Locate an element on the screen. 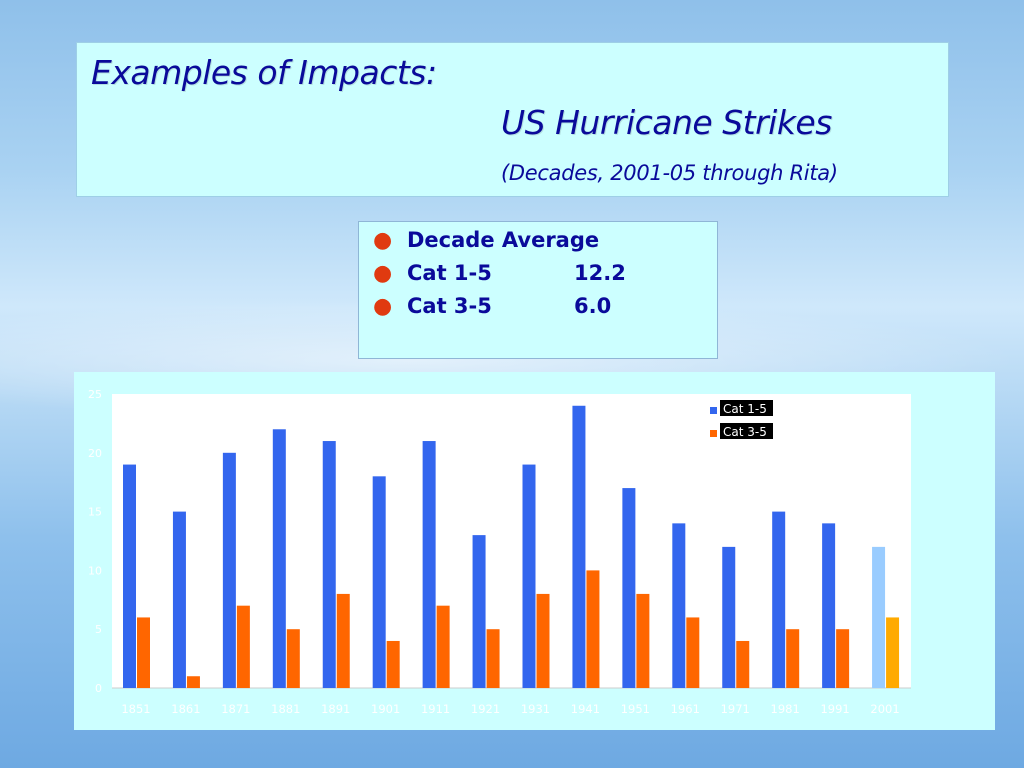 This screenshot has height=768, width=1024. x-tick-label: 1931 is located at coordinates (535, 709).